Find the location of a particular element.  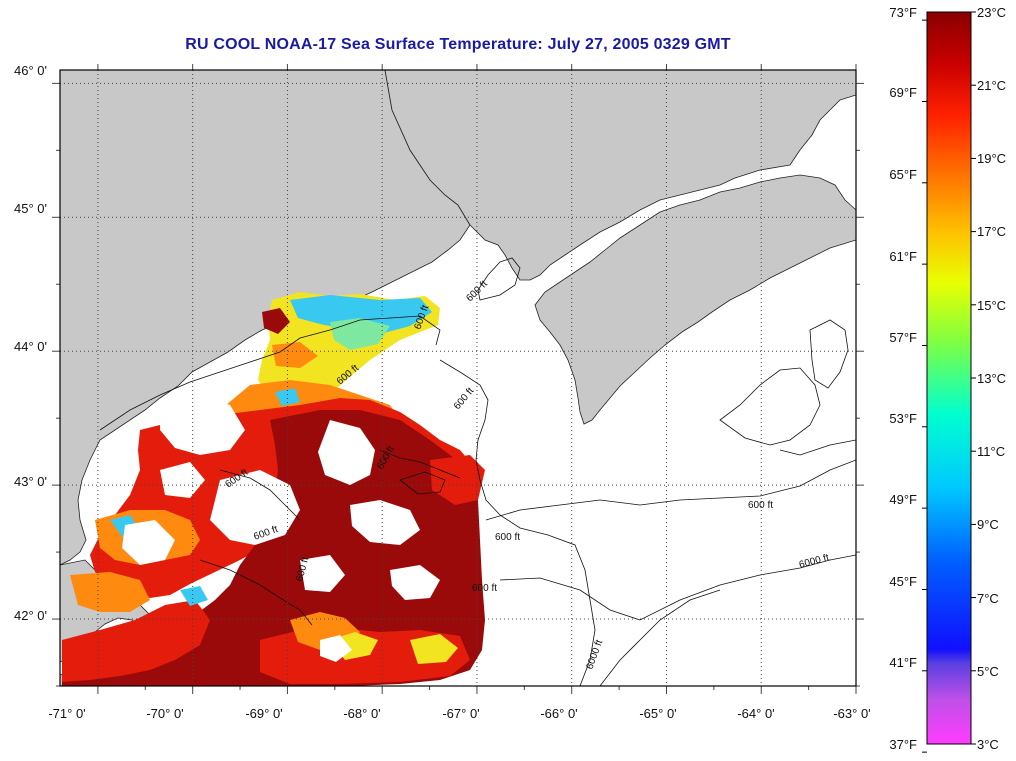

colorbar-c-label: 21°C is located at coordinates (991, 85).